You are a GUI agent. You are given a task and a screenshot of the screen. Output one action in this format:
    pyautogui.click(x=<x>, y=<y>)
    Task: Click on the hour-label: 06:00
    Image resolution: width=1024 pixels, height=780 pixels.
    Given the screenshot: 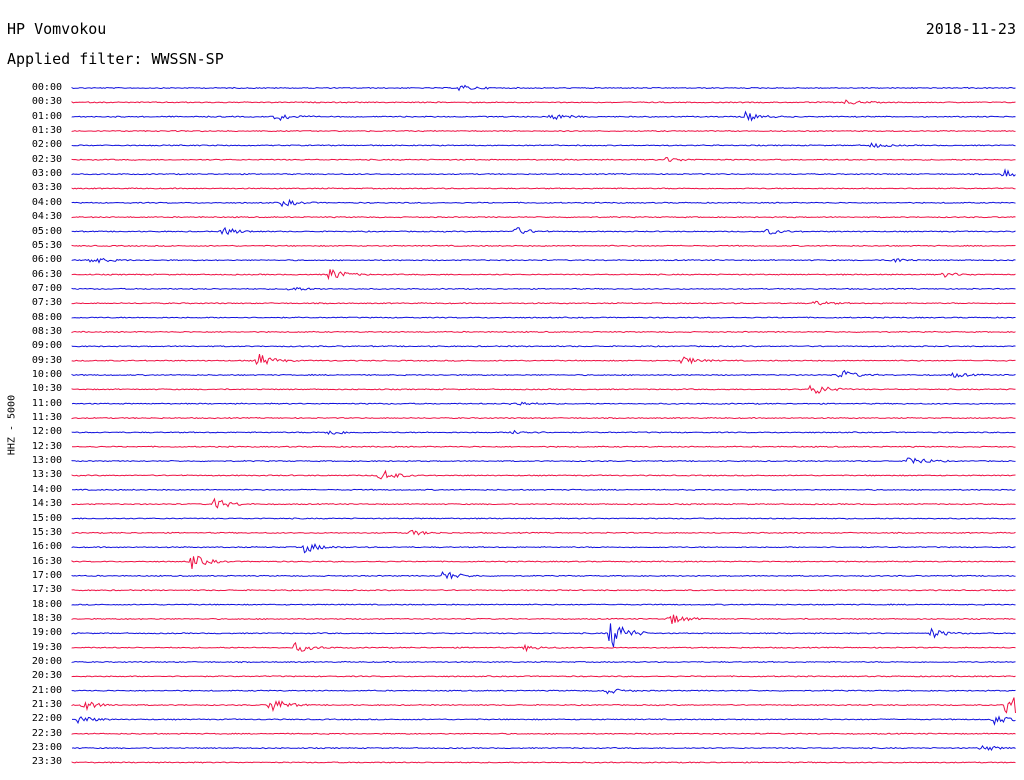 What is the action you would take?
    pyautogui.click(x=46, y=260)
    